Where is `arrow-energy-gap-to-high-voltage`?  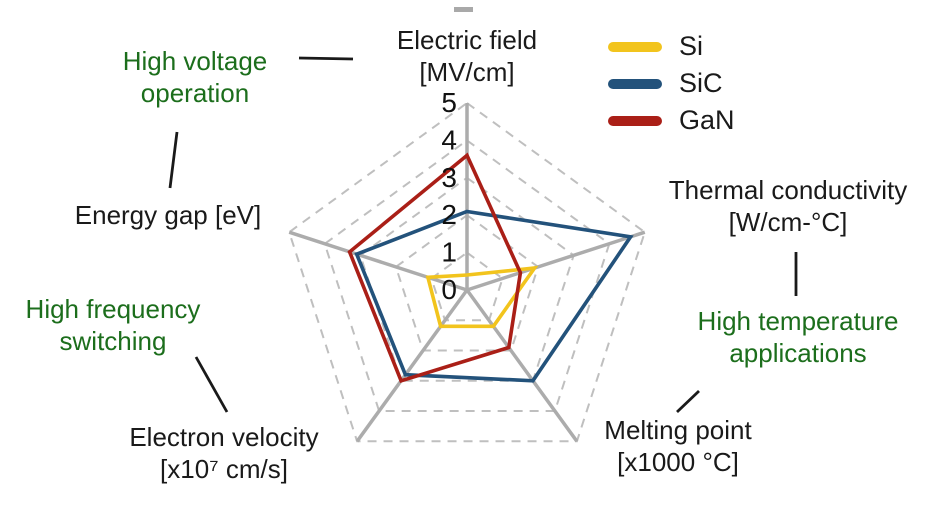 arrow-energy-gap-to-high-voltage is located at coordinates (173, 160).